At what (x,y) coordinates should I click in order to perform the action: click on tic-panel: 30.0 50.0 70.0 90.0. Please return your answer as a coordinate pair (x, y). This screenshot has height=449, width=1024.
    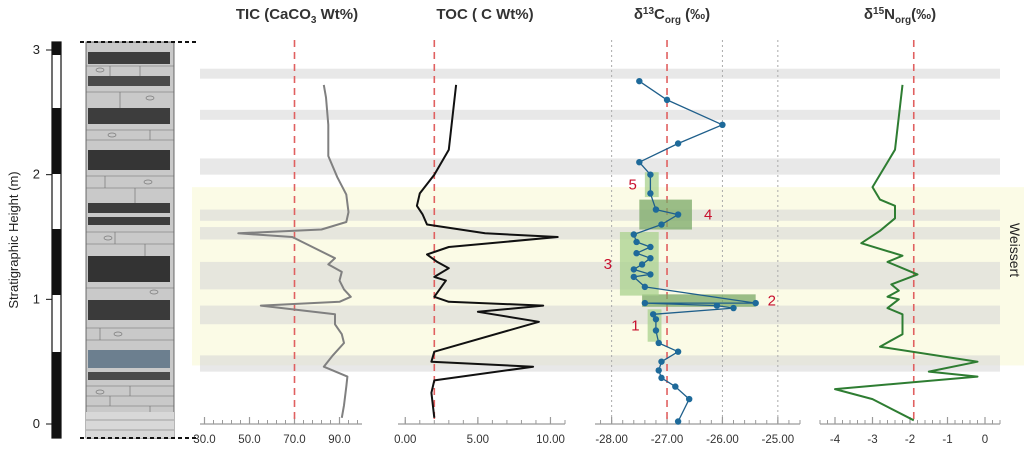
    Looking at the image, I should click on (277, 243).